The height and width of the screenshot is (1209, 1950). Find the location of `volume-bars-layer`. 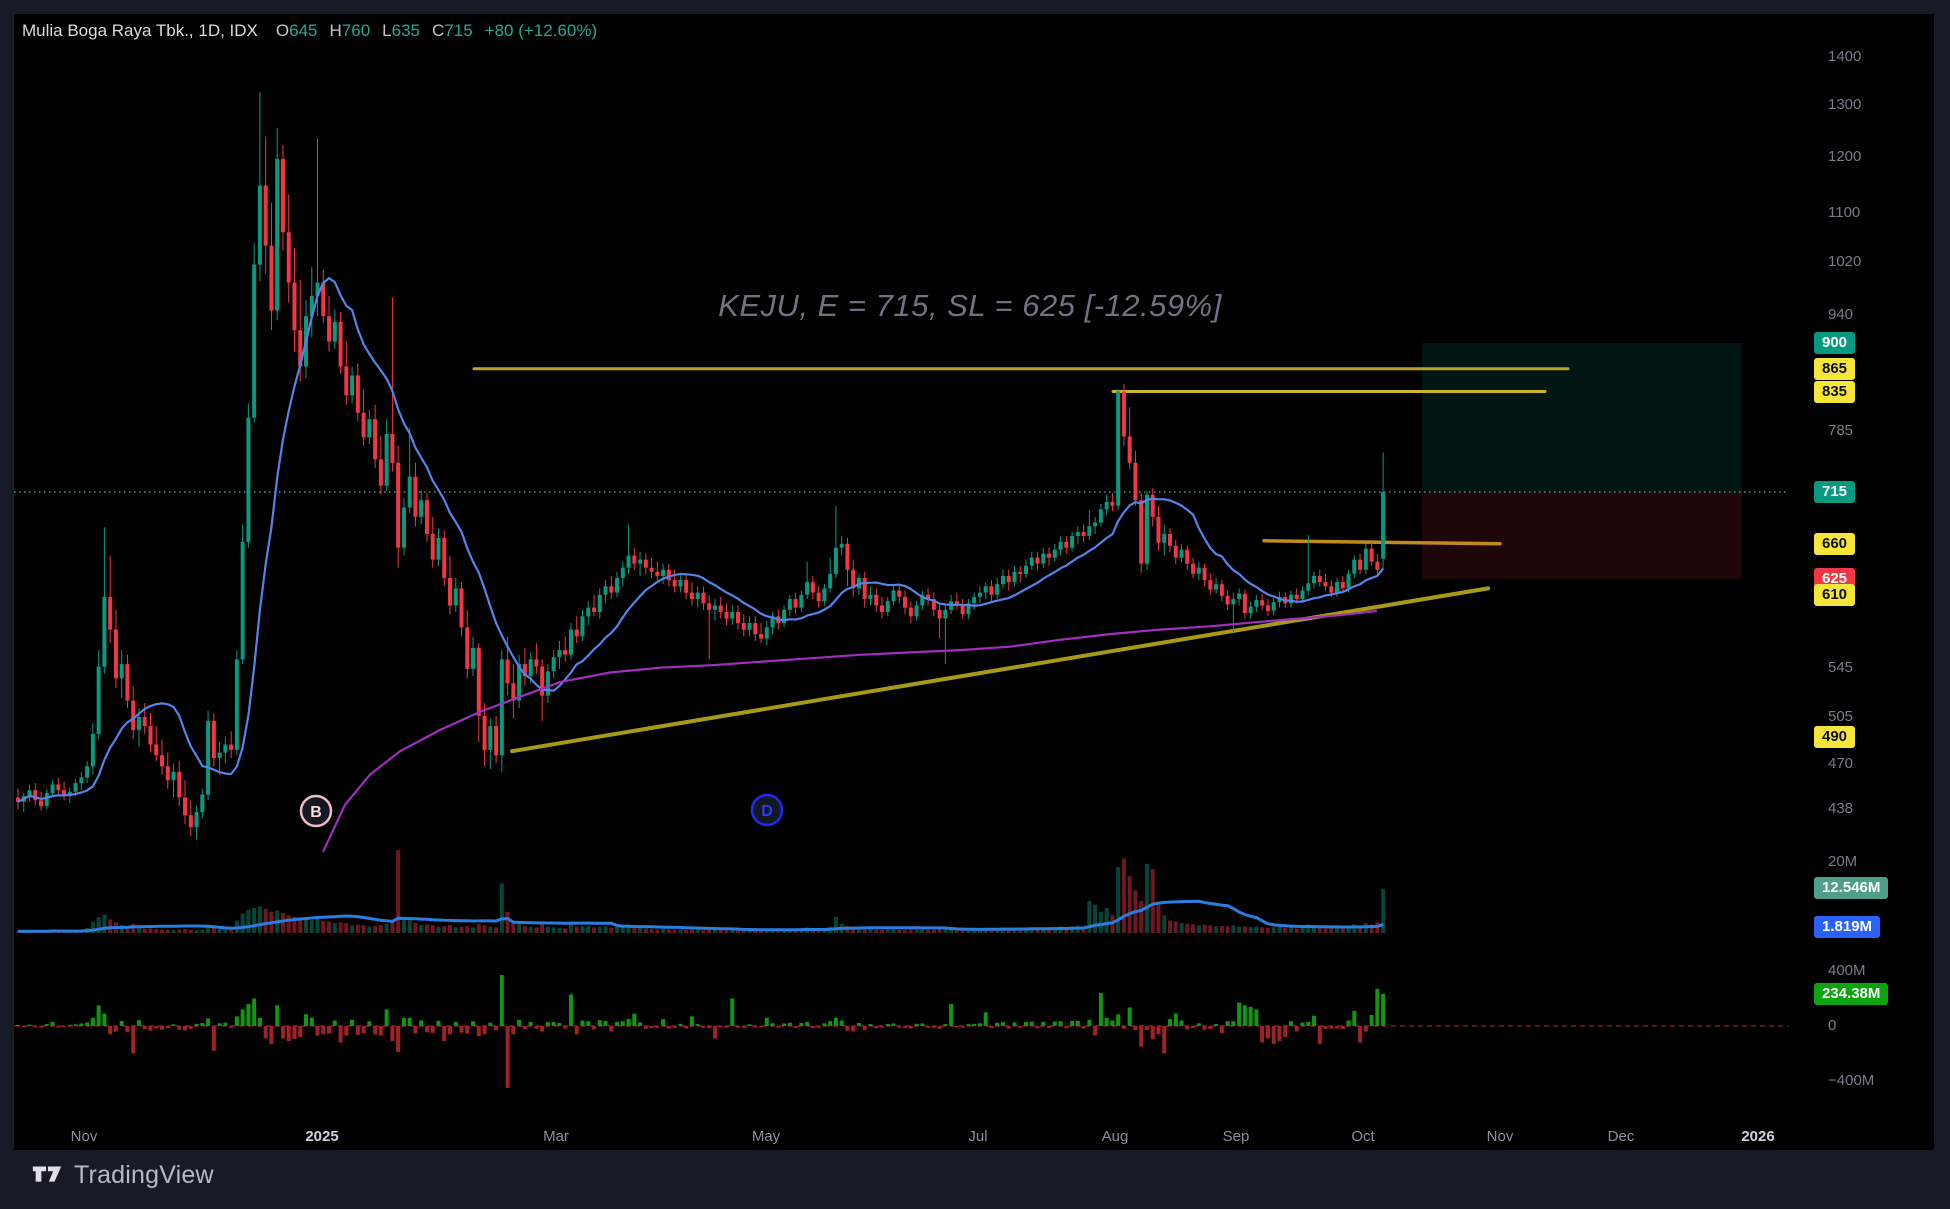

volume-bars-layer is located at coordinates (701, 891).